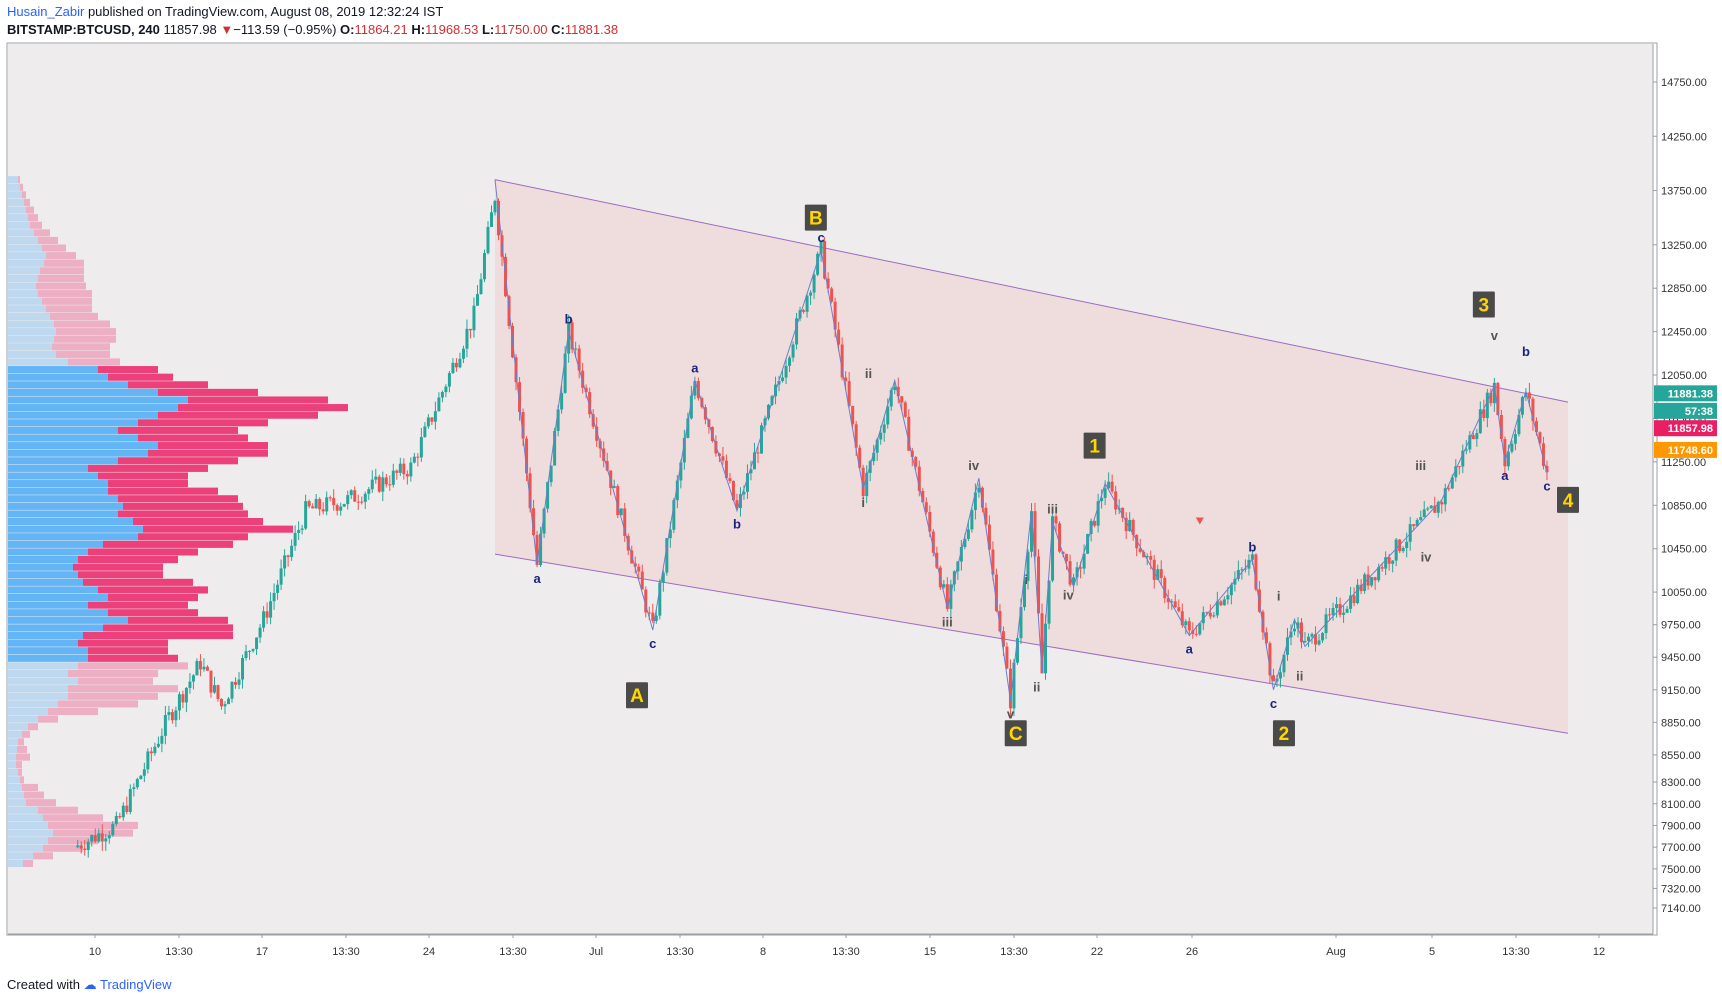 The image size is (1722, 1002). Describe the element at coordinates (1685, 410) in the screenshot. I see `price-tag-countdown` at that location.